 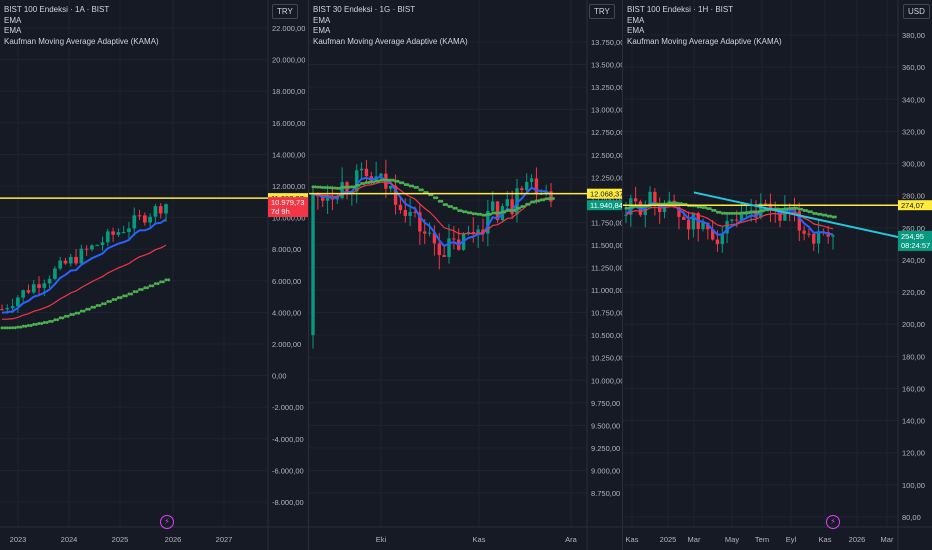 I want to click on x-tick-label: Ara, so click(x=571, y=539).